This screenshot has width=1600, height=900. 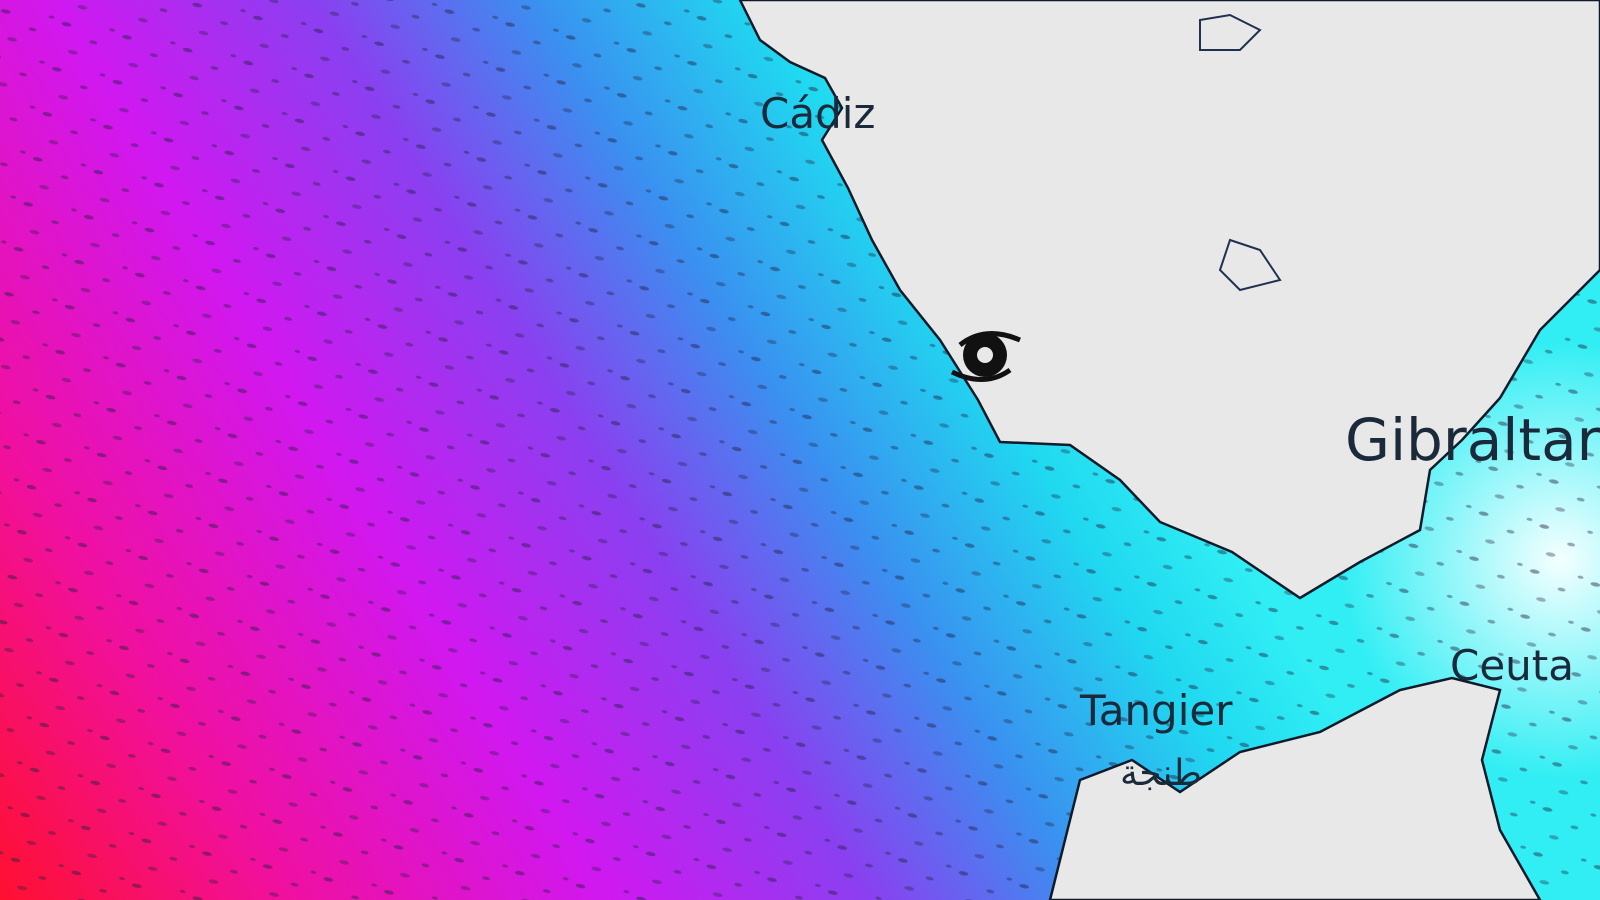 What do you see at coordinates (817, 113) in the screenshot?
I see `place-label: Cádiz` at bounding box center [817, 113].